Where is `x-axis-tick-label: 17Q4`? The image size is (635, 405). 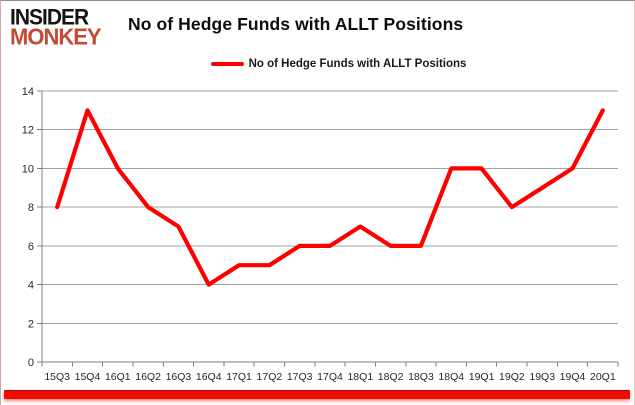
x-axis-tick-label: 17Q4 is located at coordinates (330, 377).